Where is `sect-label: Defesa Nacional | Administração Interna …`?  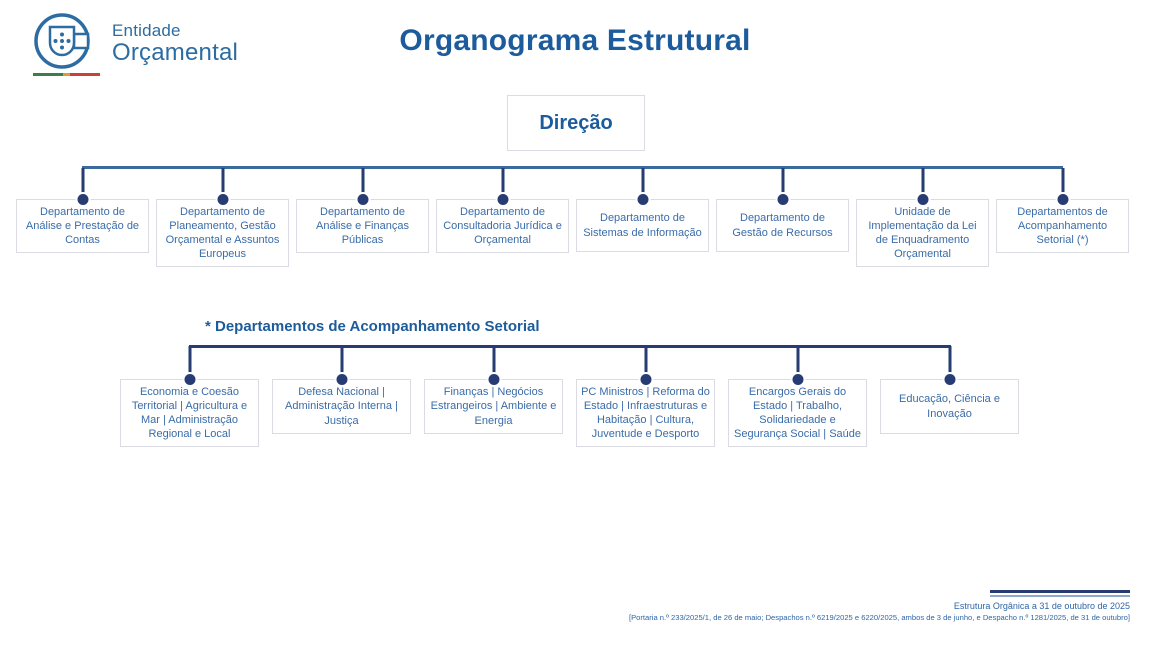 sect-label: Defesa Nacional | Administração Interna … is located at coordinates (341, 406).